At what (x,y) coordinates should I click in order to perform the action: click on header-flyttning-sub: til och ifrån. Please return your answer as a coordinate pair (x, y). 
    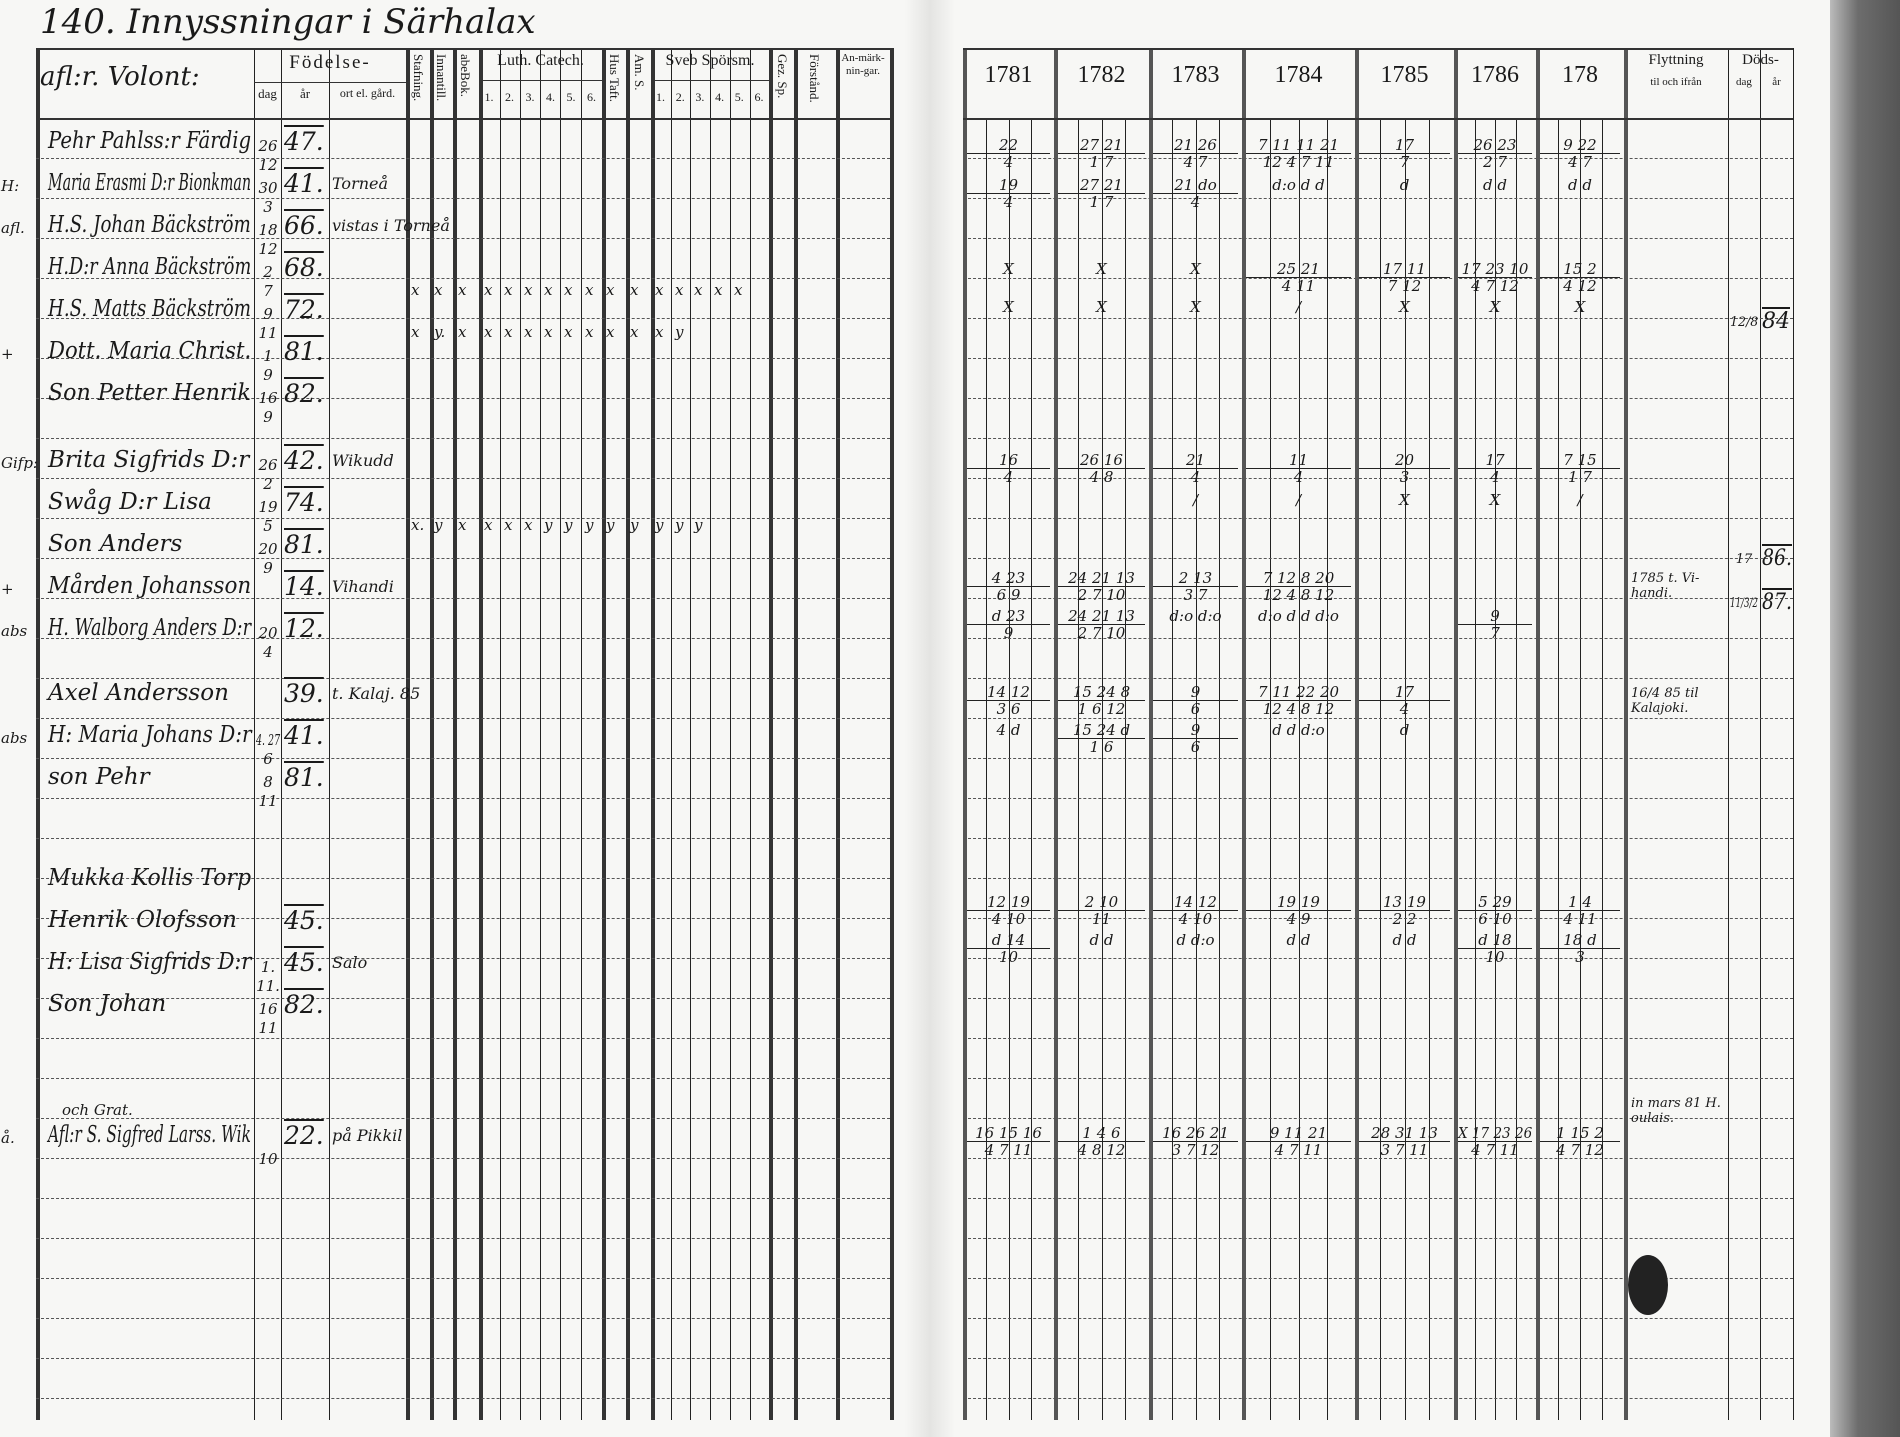
    Looking at the image, I should click on (1676, 82).